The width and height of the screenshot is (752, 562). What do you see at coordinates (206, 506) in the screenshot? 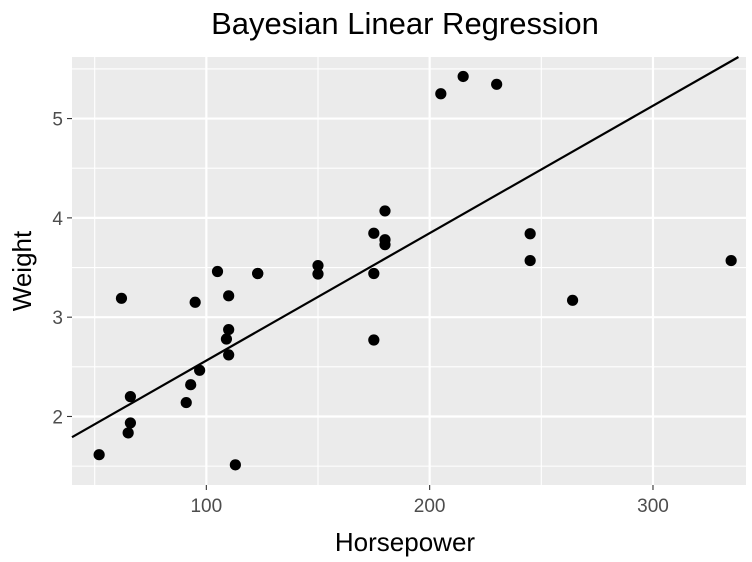
I see `x-tick-label: 100` at bounding box center [206, 506].